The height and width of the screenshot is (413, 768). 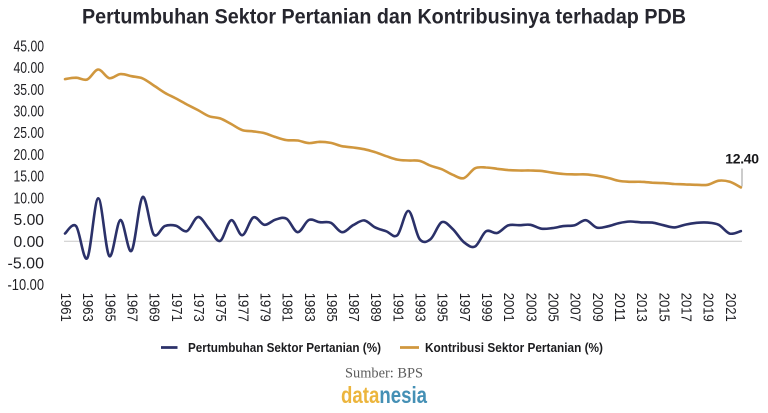 I want to click on svg-text:Kontribusi Sektor Pertanian (%: Kontribusi Sektor Pertanian (%), so click(x=514, y=348).